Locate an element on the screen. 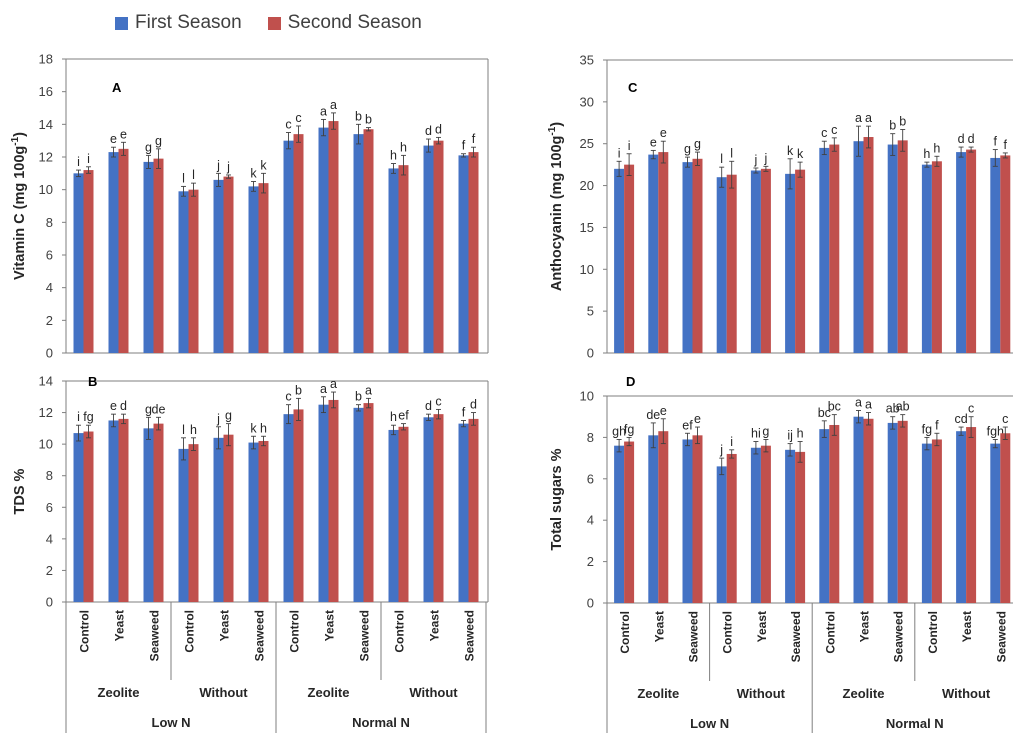 This screenshot has height=733, width=1013. x-supergroup-label: Low N is located at coordinates (709, 723).